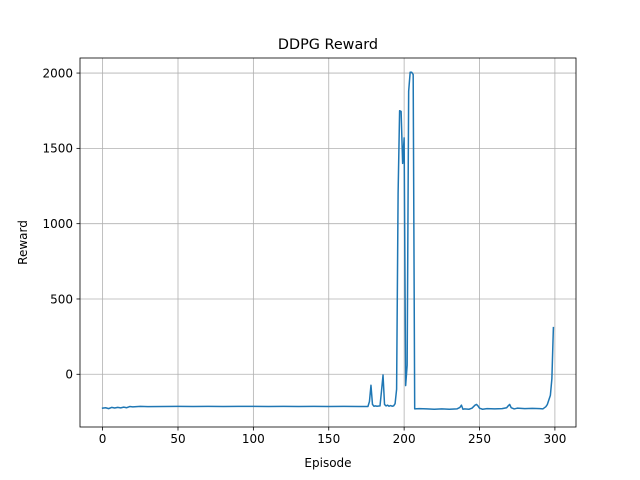  What do you see at coordinates (554, 439) in the screenshot?
I see `x-tick-label: 300` at bounding box center [554, 439].